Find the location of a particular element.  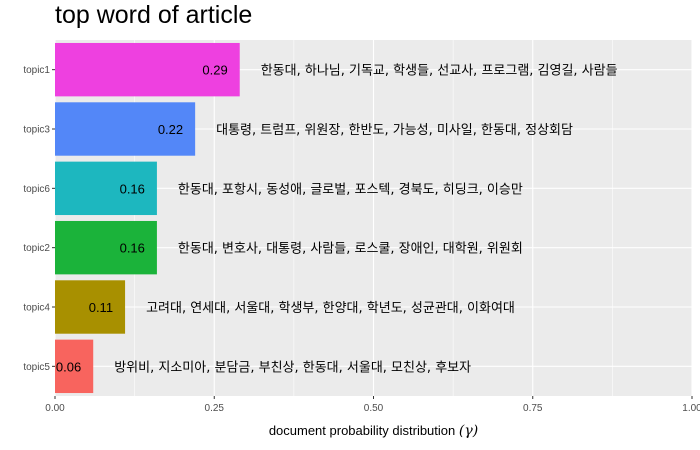

y-tick-label-topic1: topic1 is located at coordinates (36, 70).